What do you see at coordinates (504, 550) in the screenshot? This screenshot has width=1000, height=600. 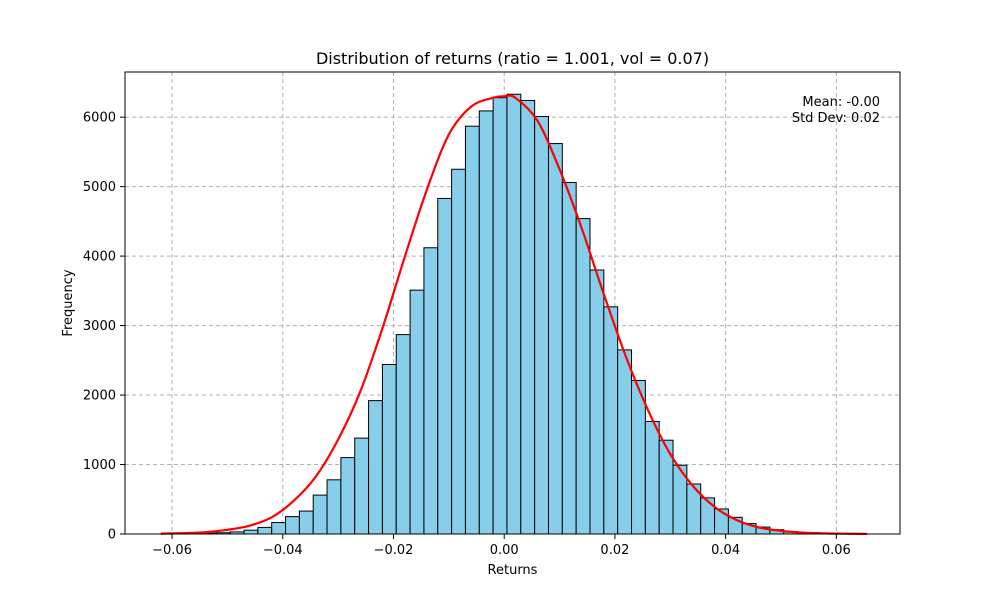 I see `x-tick-label: 0.00` at bounding box center [504, 550].